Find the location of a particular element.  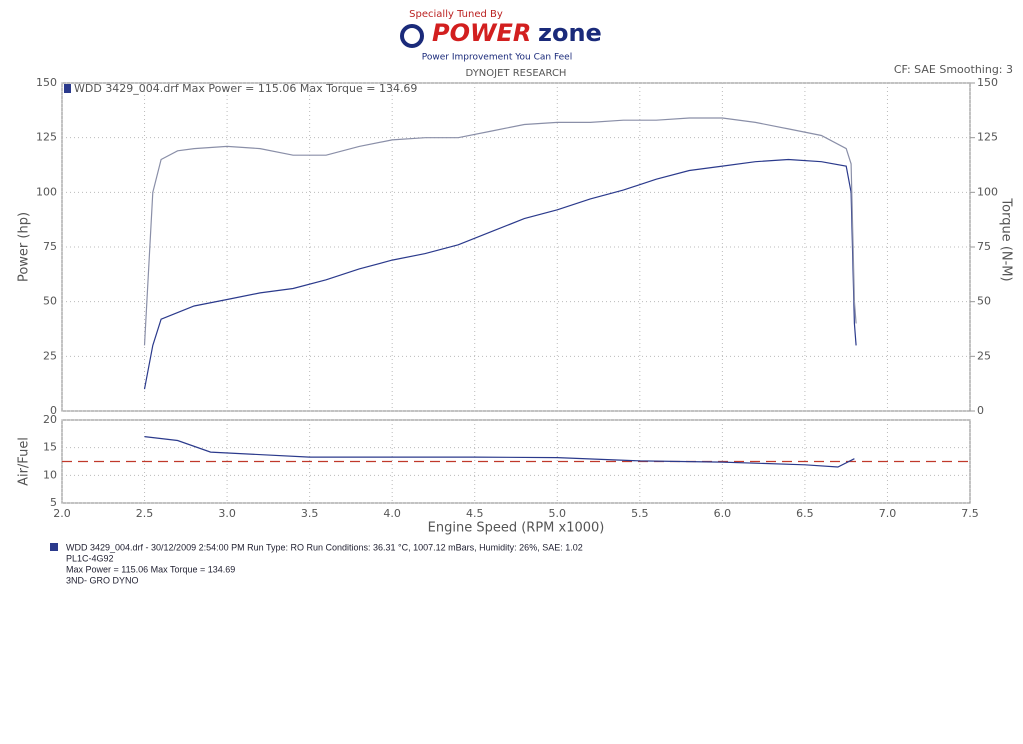

footer-swatch is located at coordinates (54, 547).